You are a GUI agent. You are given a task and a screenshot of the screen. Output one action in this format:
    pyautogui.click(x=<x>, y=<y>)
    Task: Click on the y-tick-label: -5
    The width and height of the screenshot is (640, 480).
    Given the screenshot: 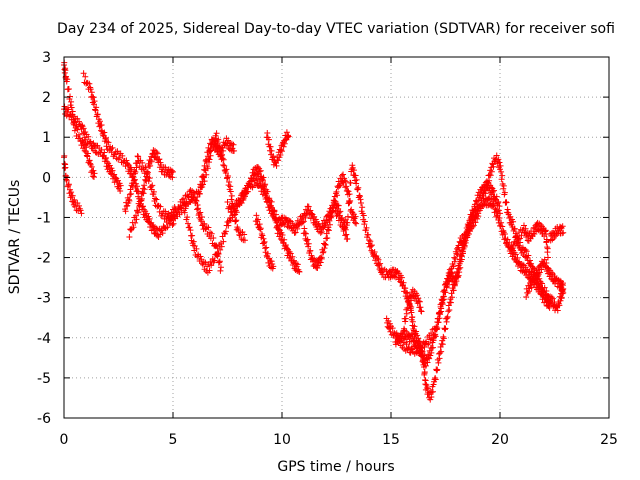 What is the action you would take?
    pyautogui.click(x=44, y=379)
    